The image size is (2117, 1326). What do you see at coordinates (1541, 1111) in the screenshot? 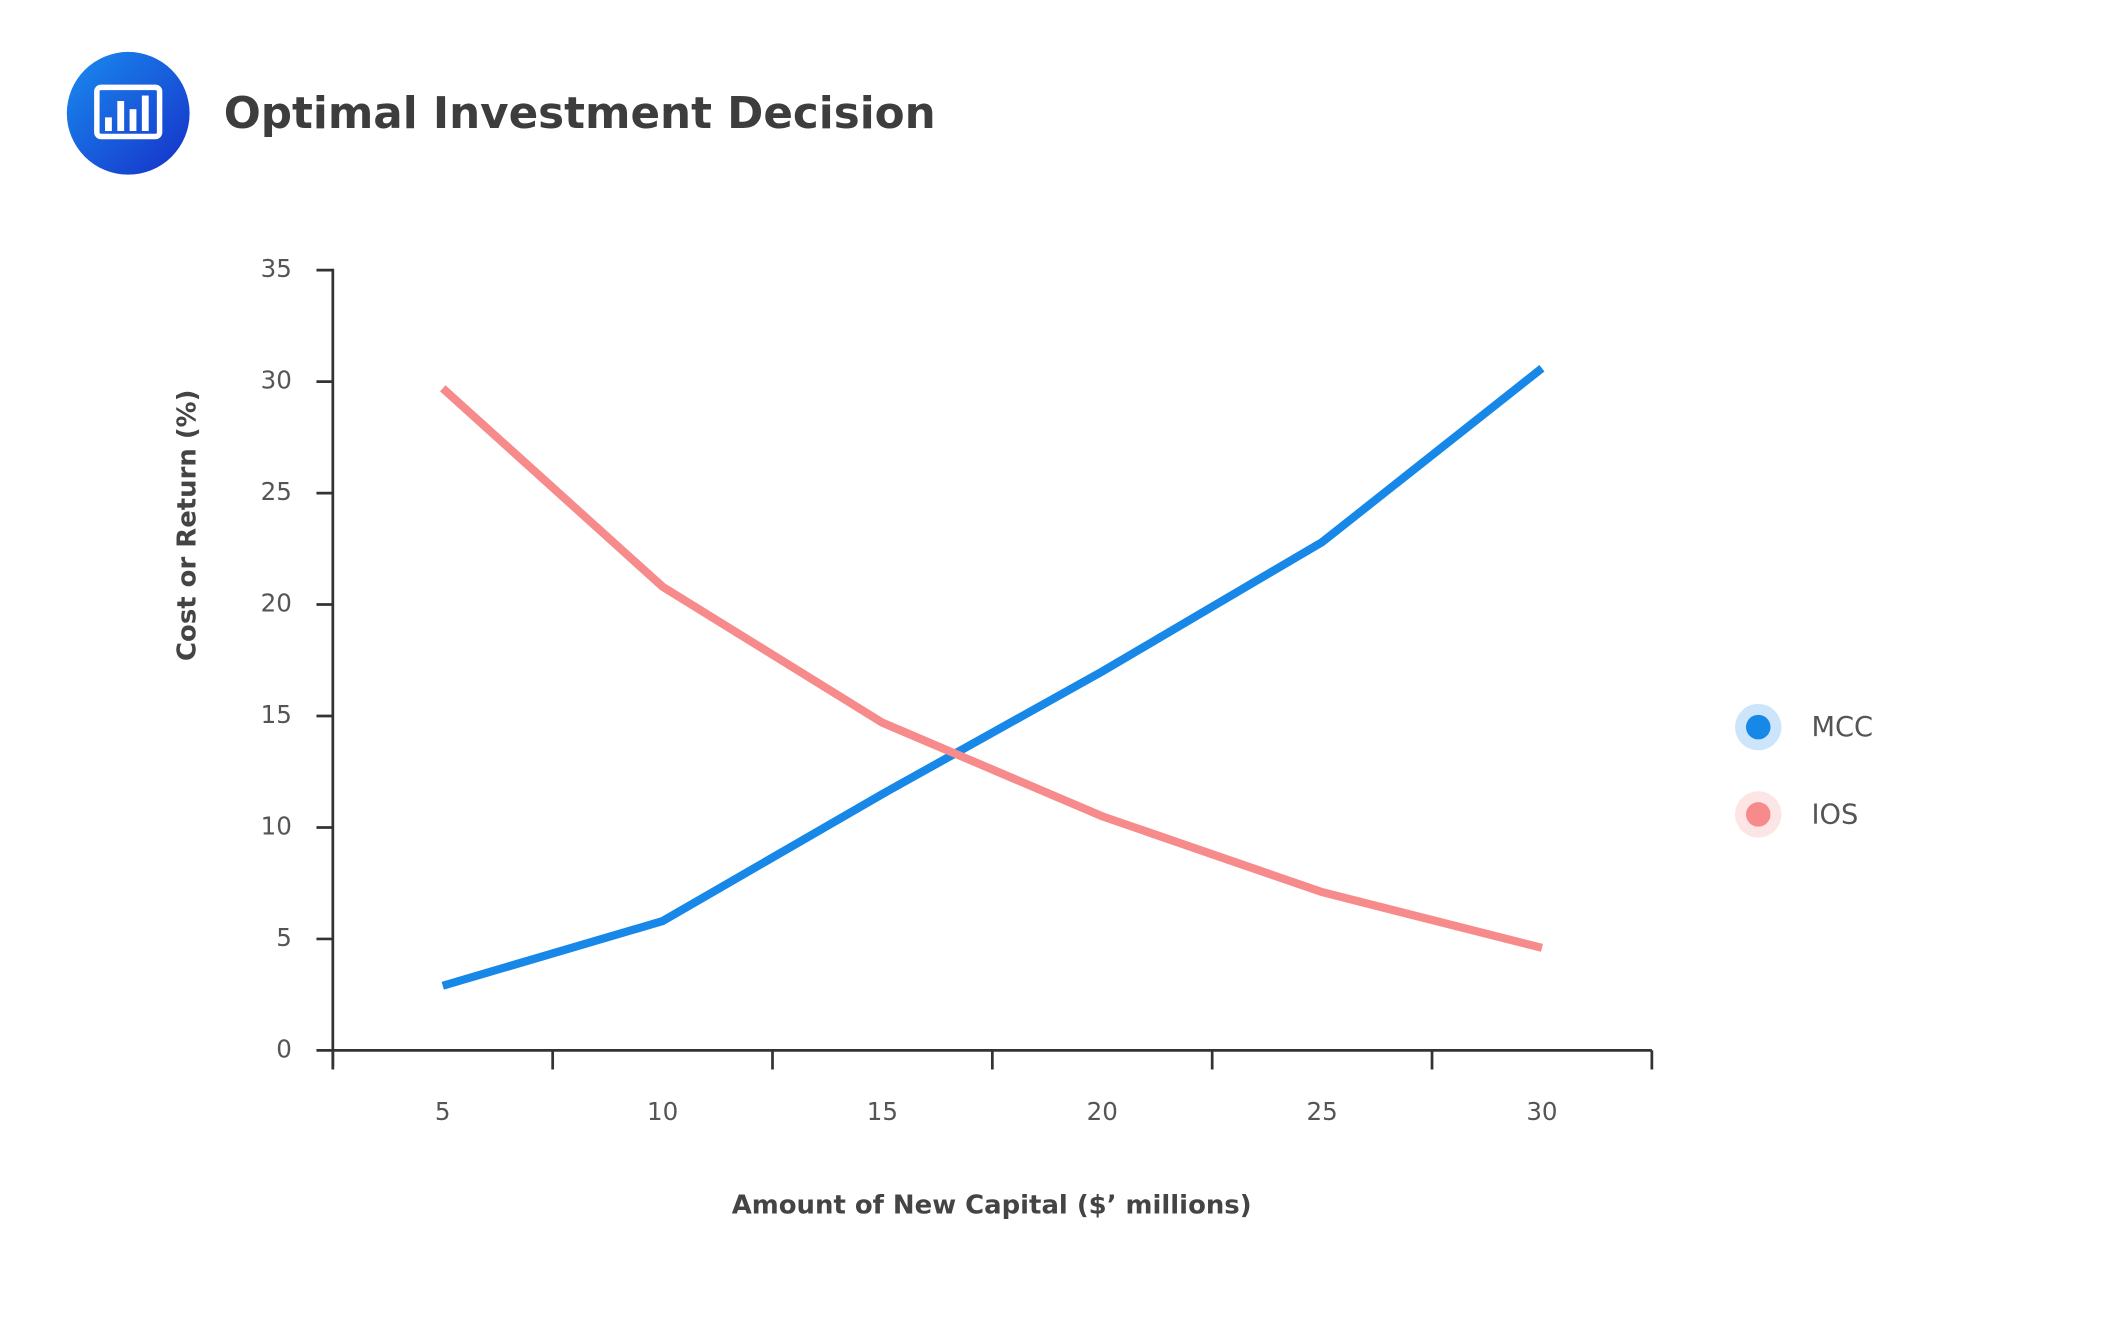
I see `x-tick-label: 30` at bounding box center [1541, 1111].